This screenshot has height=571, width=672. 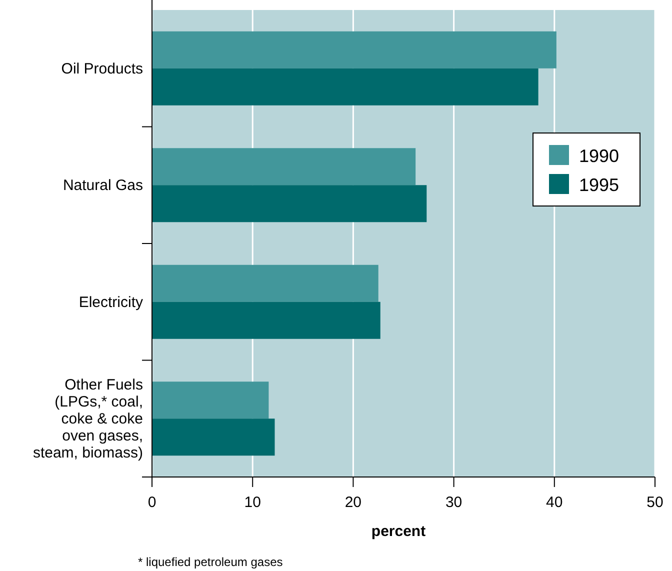 I want to click on y-tick-label: Natural Gas, so click(x=102, y=185).